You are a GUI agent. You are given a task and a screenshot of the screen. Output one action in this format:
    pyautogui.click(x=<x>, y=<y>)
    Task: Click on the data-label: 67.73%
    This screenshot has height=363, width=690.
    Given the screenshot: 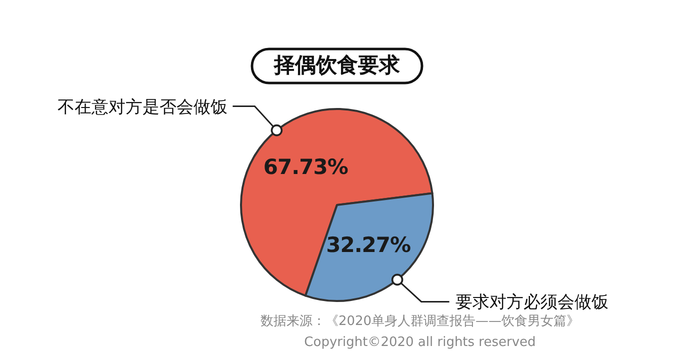 What is the action you would take?
    pyautogui.click(x=305, y=167)
    